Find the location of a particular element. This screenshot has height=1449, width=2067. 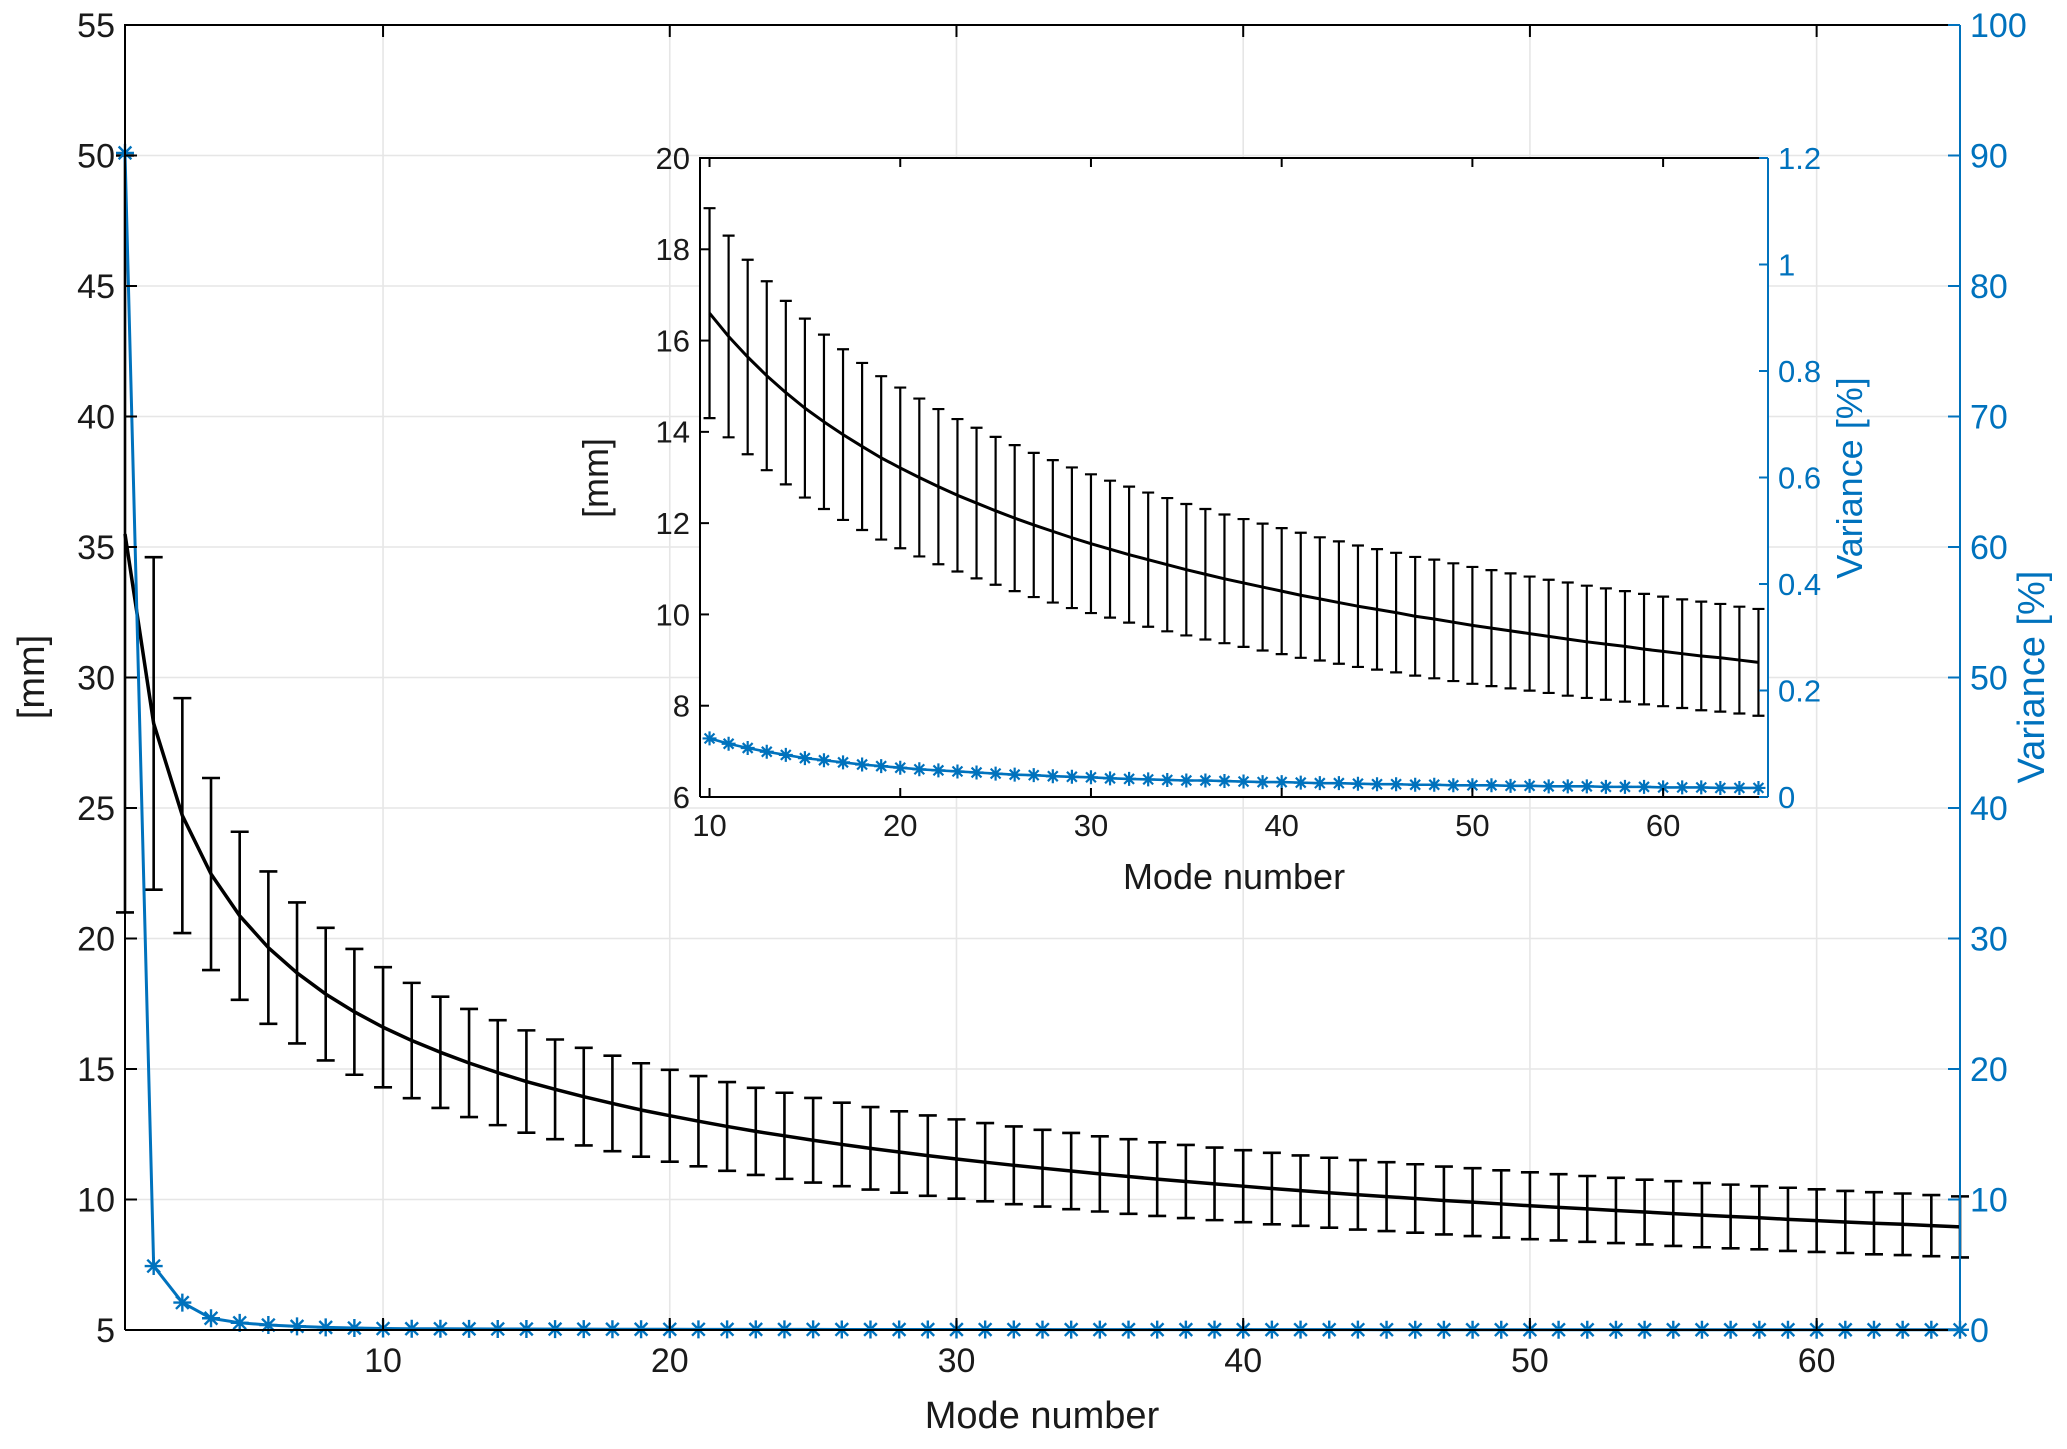

y-right-tick-label: 70 is located at coordinates (1989, 417).